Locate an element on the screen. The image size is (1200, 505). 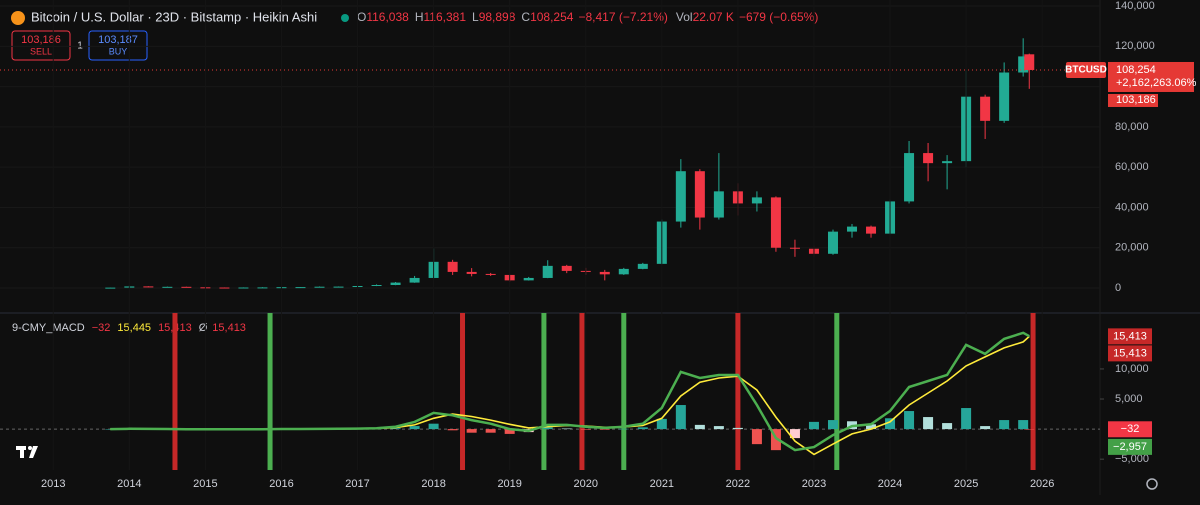
volume-change: −679 (−0.65%) is located at coordinates (778, 17).